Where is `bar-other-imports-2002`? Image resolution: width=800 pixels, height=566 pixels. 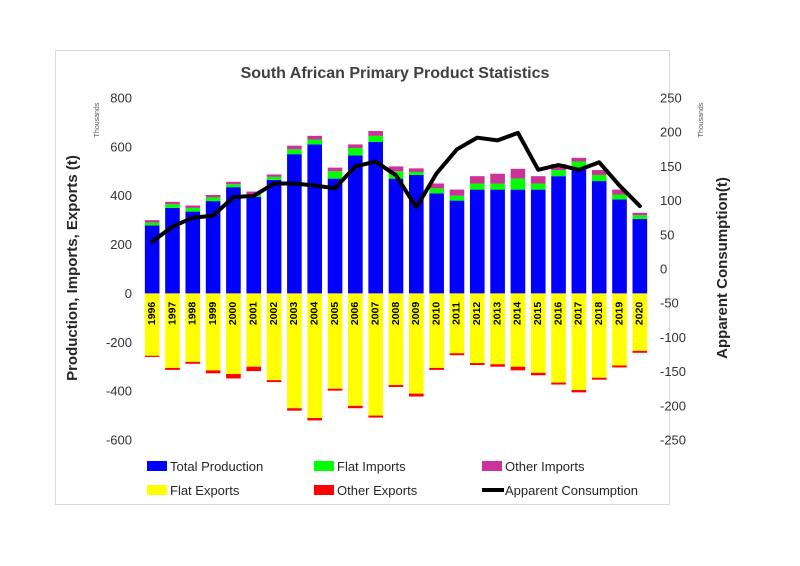
bar-other-imports-2002 is located at coordinates (274, 175).